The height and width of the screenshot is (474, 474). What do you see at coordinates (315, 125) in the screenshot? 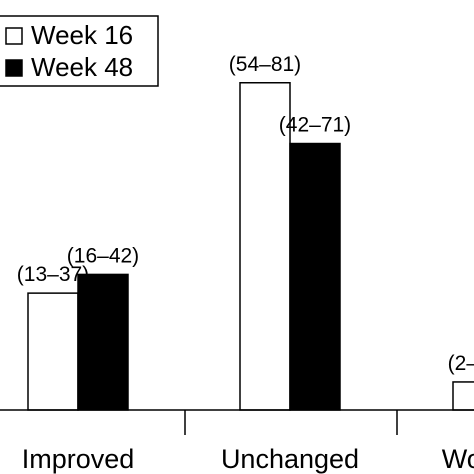
I see `data-label: (42–71)` at bounding box center [315, 125].